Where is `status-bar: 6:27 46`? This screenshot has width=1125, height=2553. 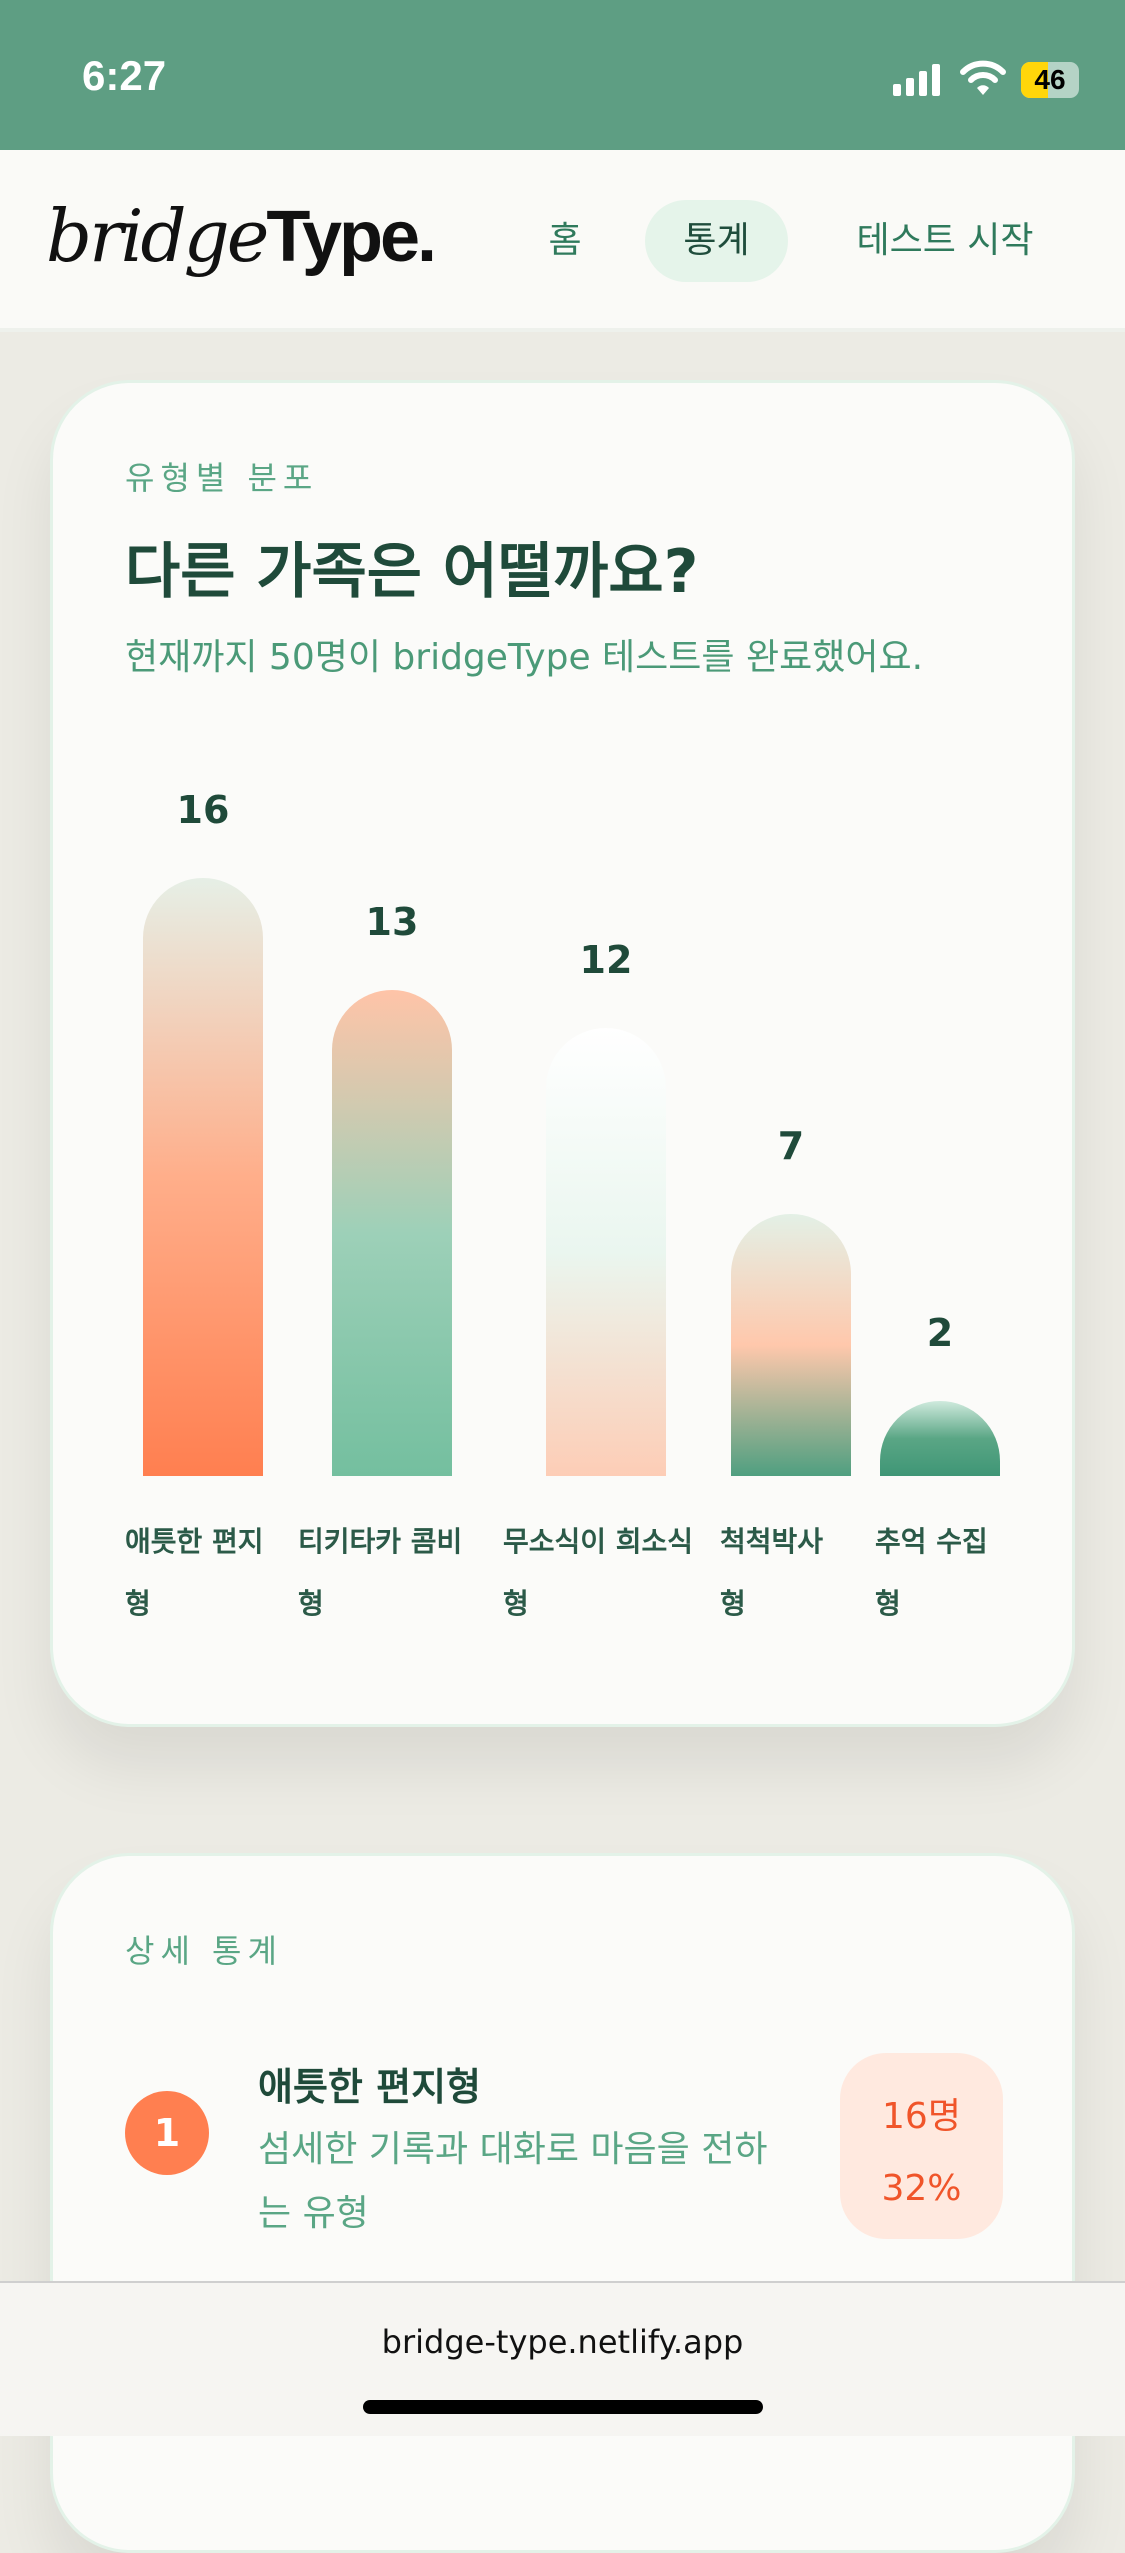 status-bar: 6:27 46 is located at coordinates (562, 75).